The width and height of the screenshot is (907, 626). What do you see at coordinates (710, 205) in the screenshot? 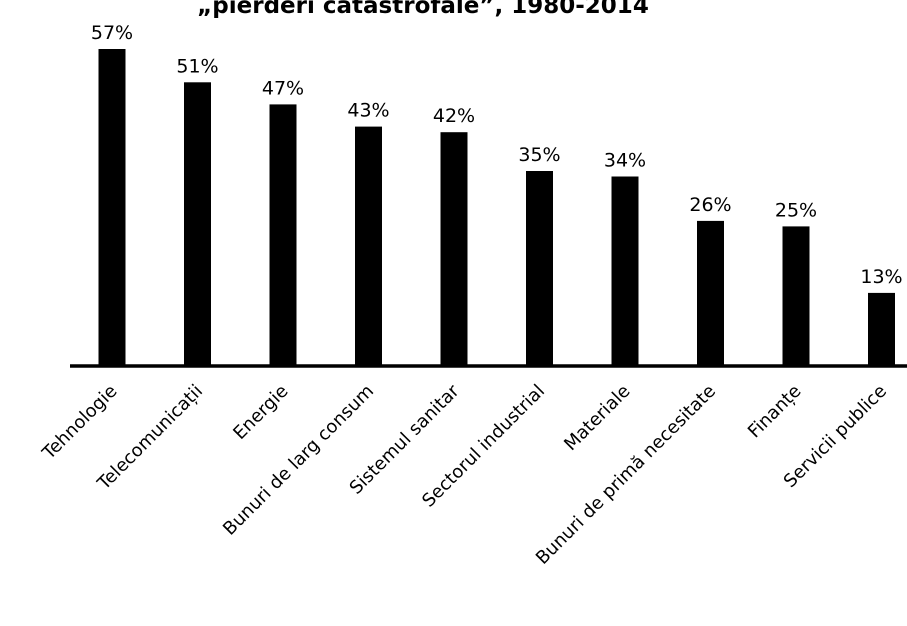
I see `data-label: 26%` at bounding box center [710, 205].